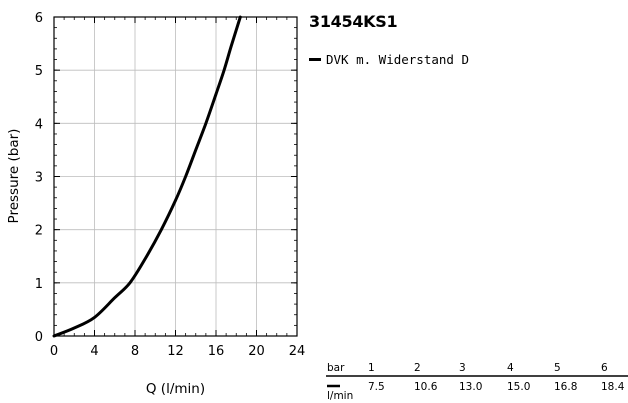  What do you see at coordinates (39, 124) in the screenshot?
I see `y-tick-label: 4` at bounding box center [39, 124].